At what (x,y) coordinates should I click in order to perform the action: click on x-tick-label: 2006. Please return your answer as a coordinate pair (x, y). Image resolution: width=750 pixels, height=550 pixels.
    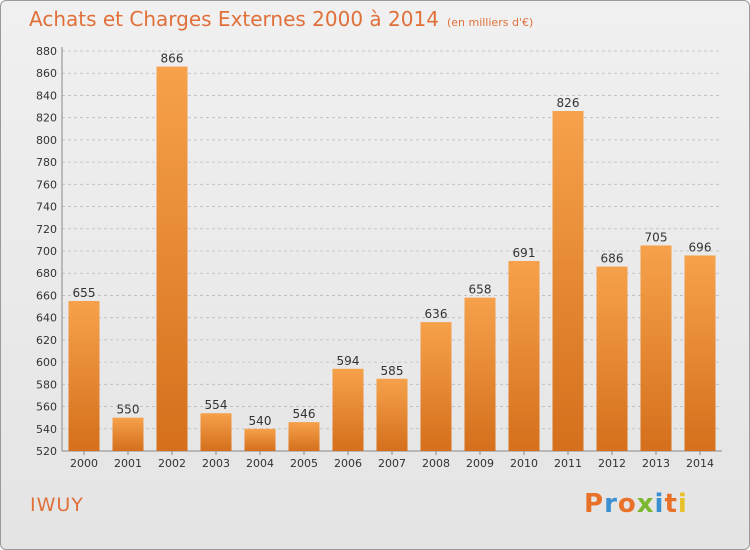
    Looking at the image, I should click on (348, 463).